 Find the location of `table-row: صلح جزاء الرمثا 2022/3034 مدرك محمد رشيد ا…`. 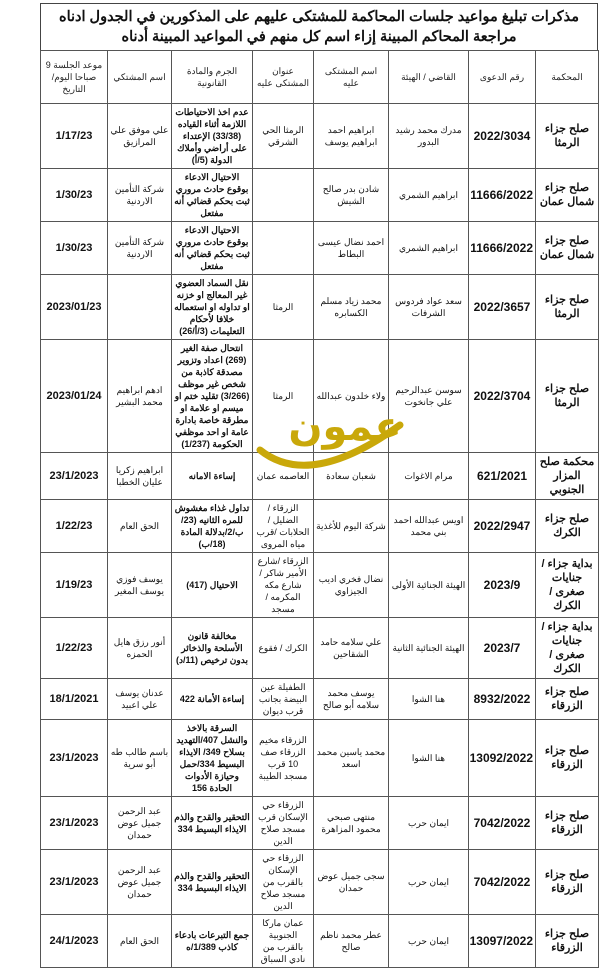

table-row: صلح جزاء الرمثا 2022/3034 مدرك محمد رشيد ا… is located at coordinates (319, 136).